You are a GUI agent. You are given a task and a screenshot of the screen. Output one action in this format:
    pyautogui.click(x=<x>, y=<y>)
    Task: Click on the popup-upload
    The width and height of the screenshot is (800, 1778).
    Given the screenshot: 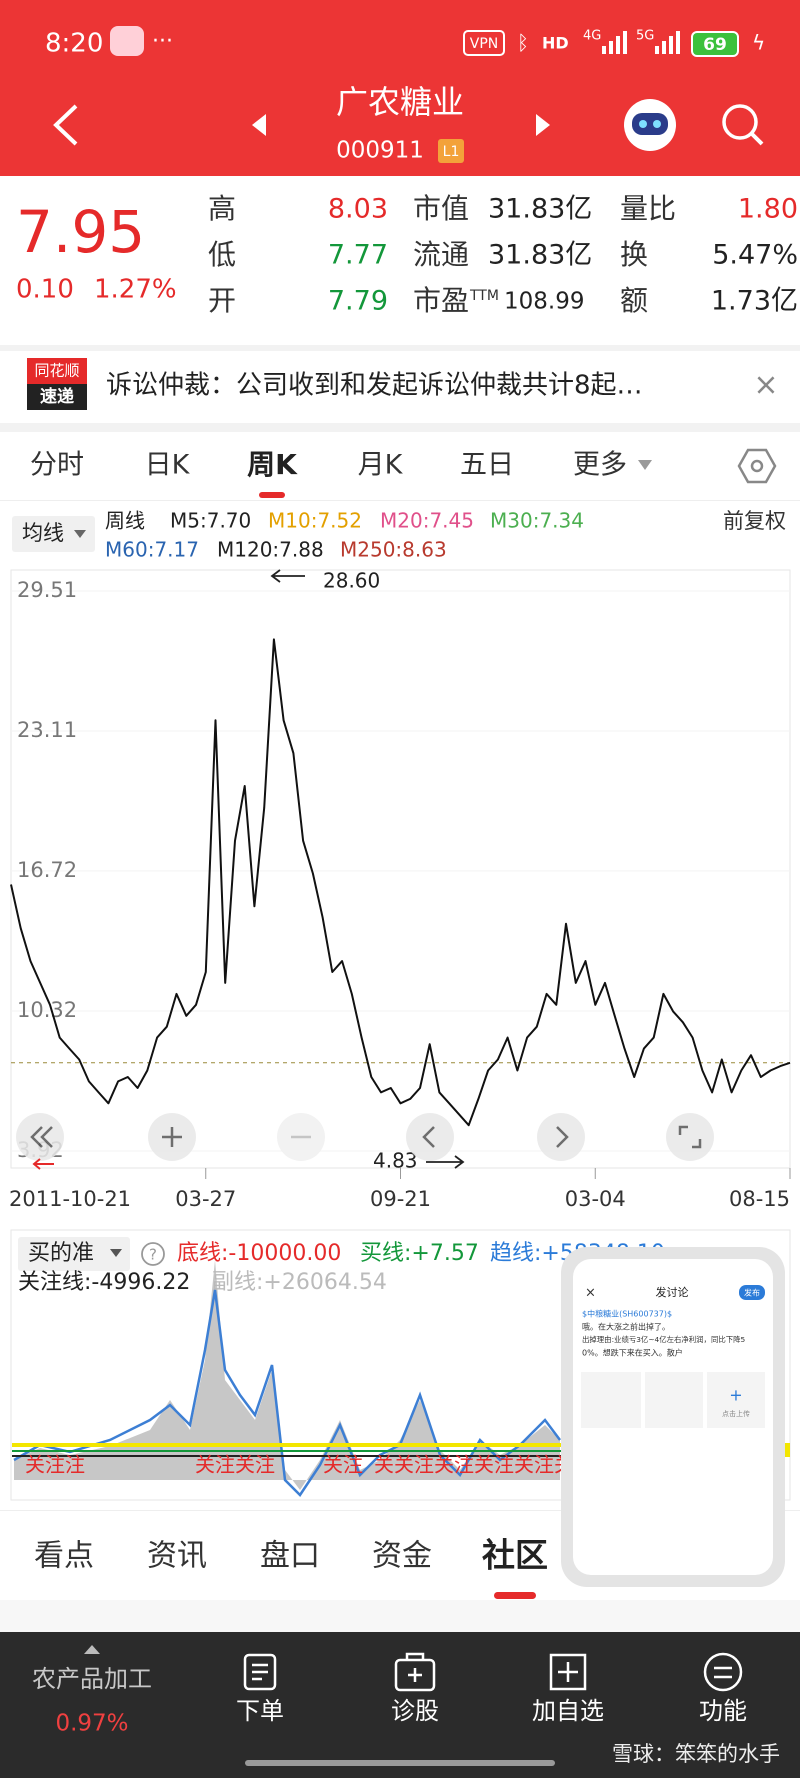 What is the action you would take?
    pyautogui.click(x=736, y=1400)
    